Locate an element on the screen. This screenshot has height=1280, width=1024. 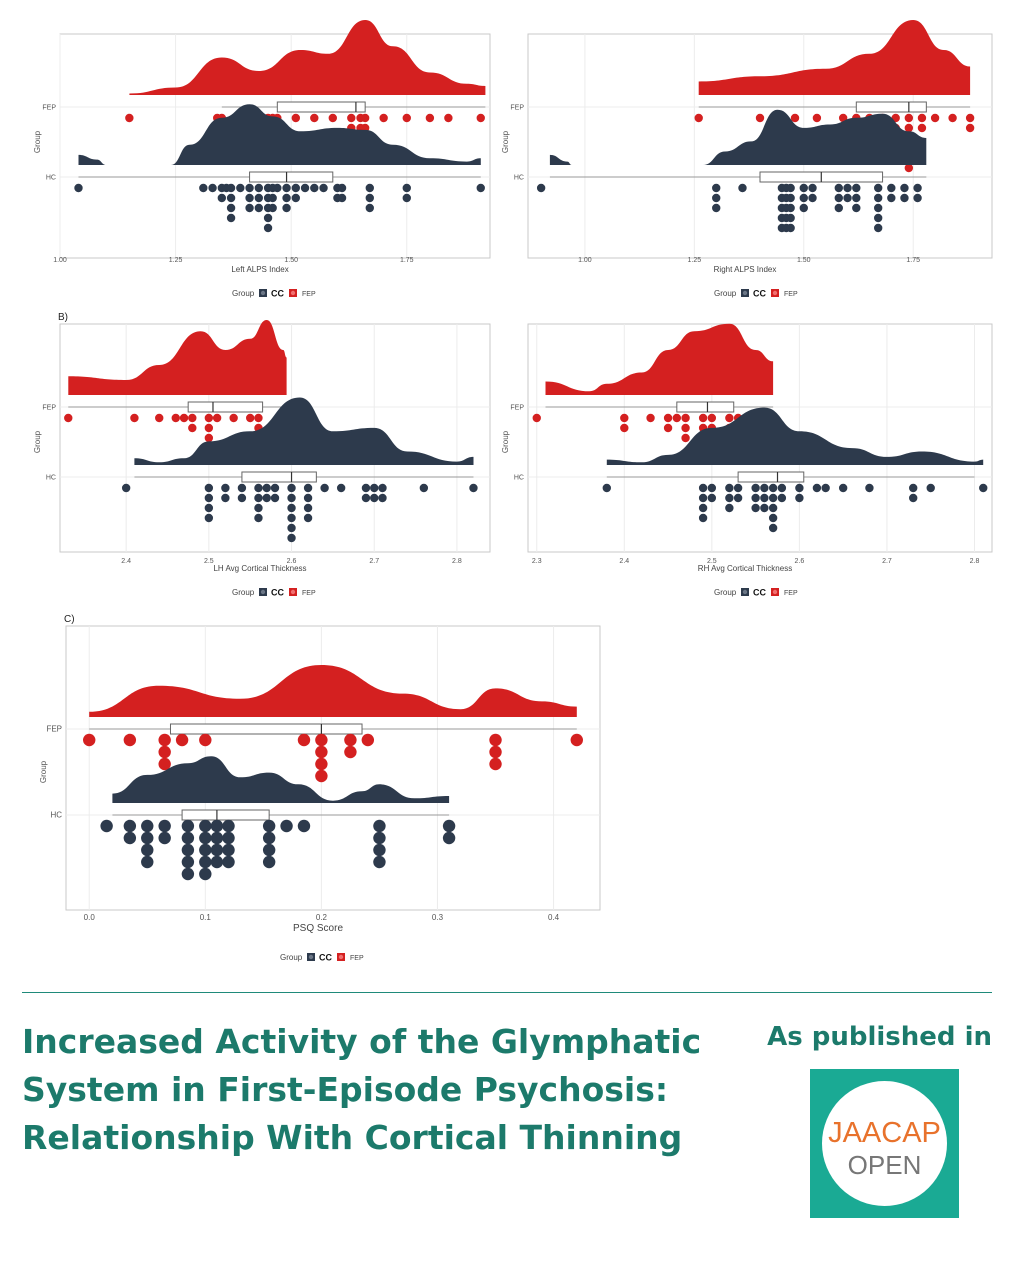
x-tick-label: 2.6 is located at coordinates (800, 561).